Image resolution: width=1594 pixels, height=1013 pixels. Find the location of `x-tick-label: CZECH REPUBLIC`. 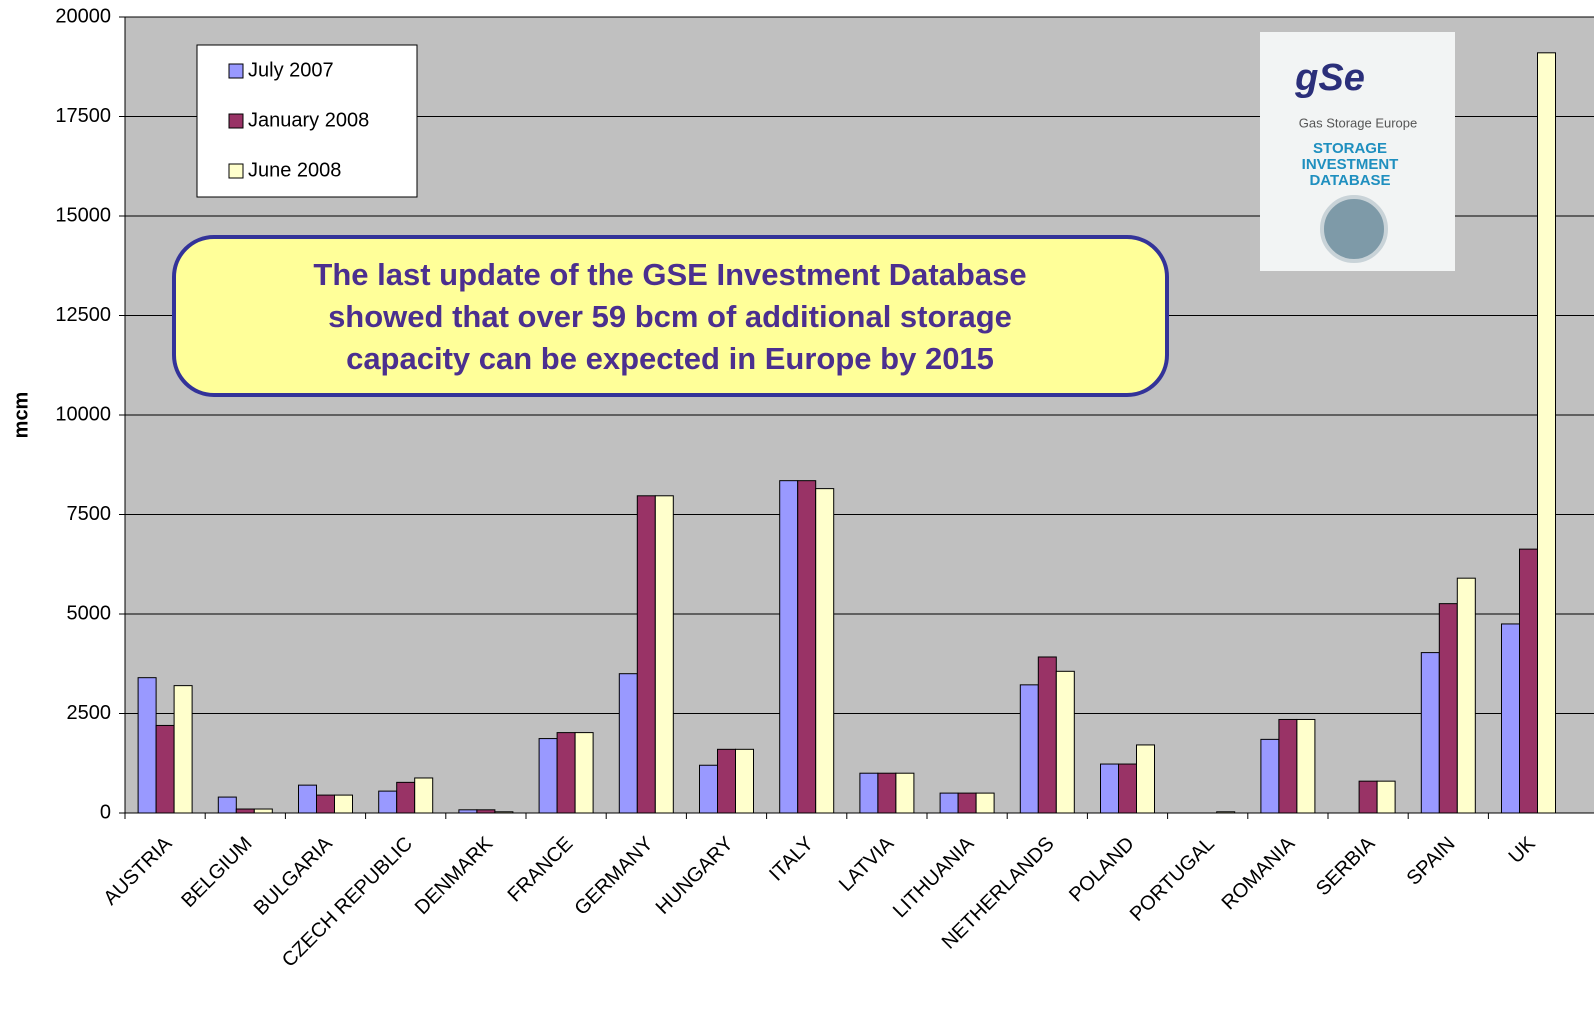

x-tick-label: CZECH REPUBLIC is located at coordinates (347, 902).